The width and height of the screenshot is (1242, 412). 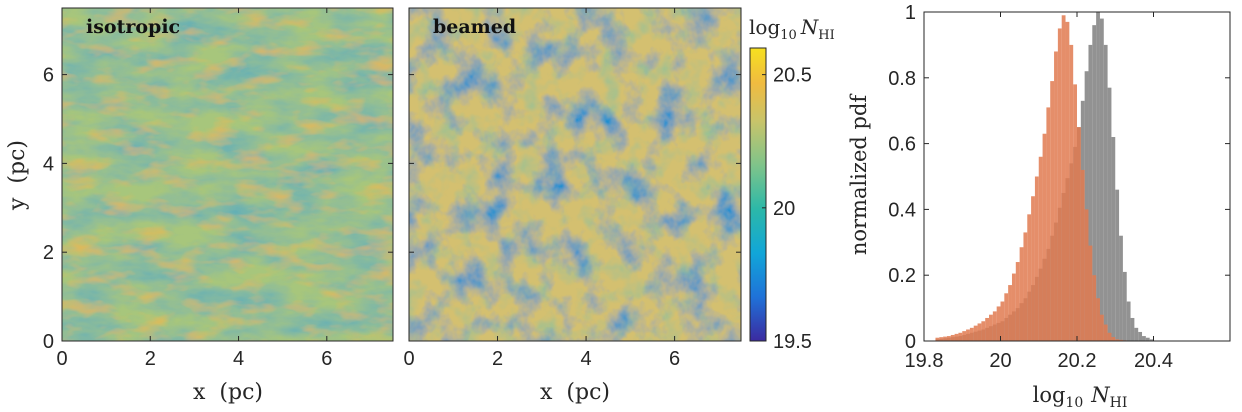 What do you see at coordinates (788, 35) in the screenshot?
I see `colorbar-title-sub: 10` at bounding box center [788, 35].